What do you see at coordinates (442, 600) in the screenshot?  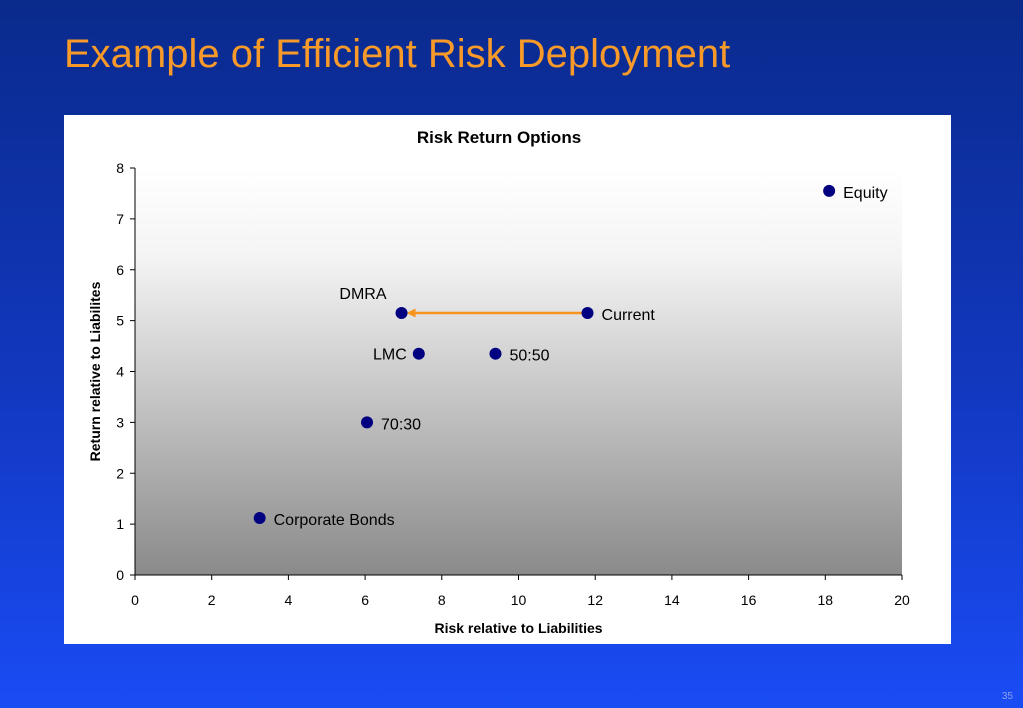 I see `x-tick-label: 8` at bounding box center [442, 600].